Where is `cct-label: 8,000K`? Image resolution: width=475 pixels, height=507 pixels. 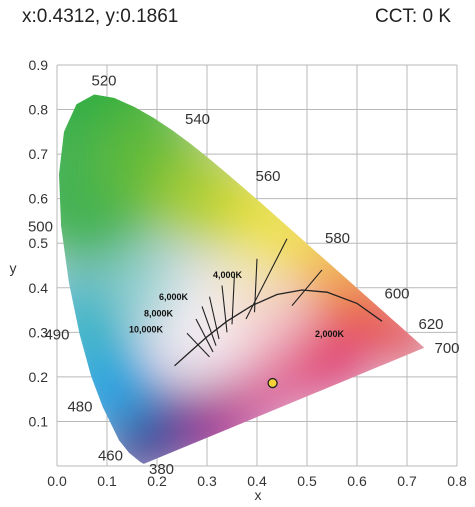 cct-label: 8,000K is located at coordinates (159, 314).